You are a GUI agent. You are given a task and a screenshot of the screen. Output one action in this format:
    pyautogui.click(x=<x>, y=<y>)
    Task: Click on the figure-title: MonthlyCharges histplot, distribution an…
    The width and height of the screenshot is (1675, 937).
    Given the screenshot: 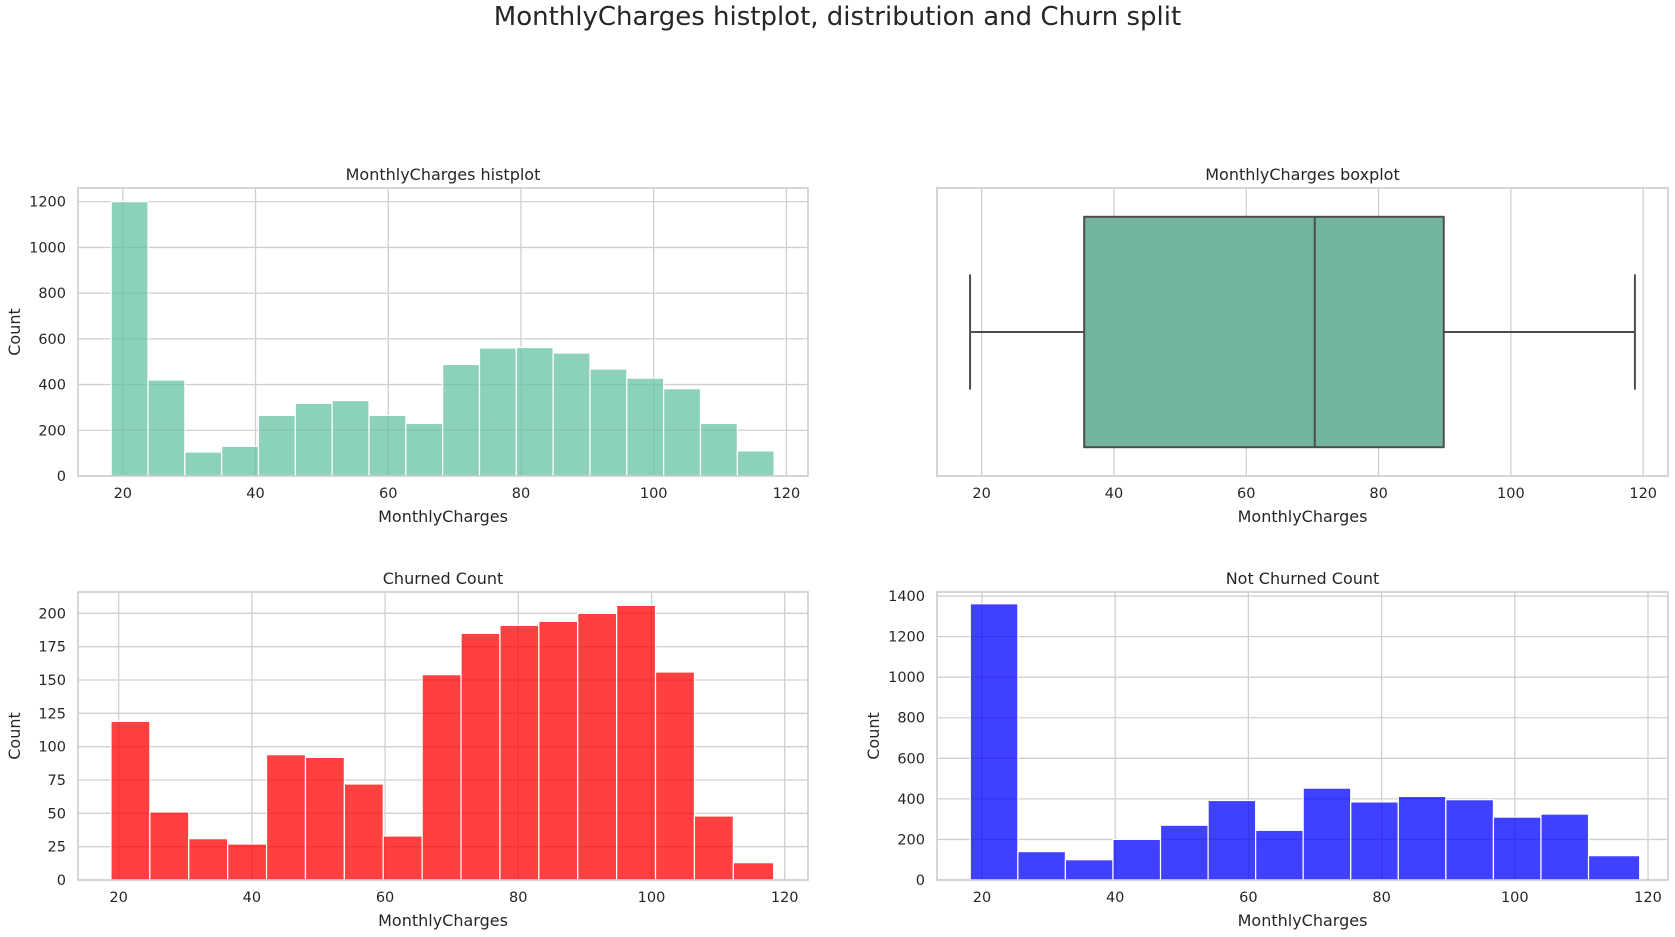 What is the action you would take?
    pyautogui.click(x=837, y=17)
    